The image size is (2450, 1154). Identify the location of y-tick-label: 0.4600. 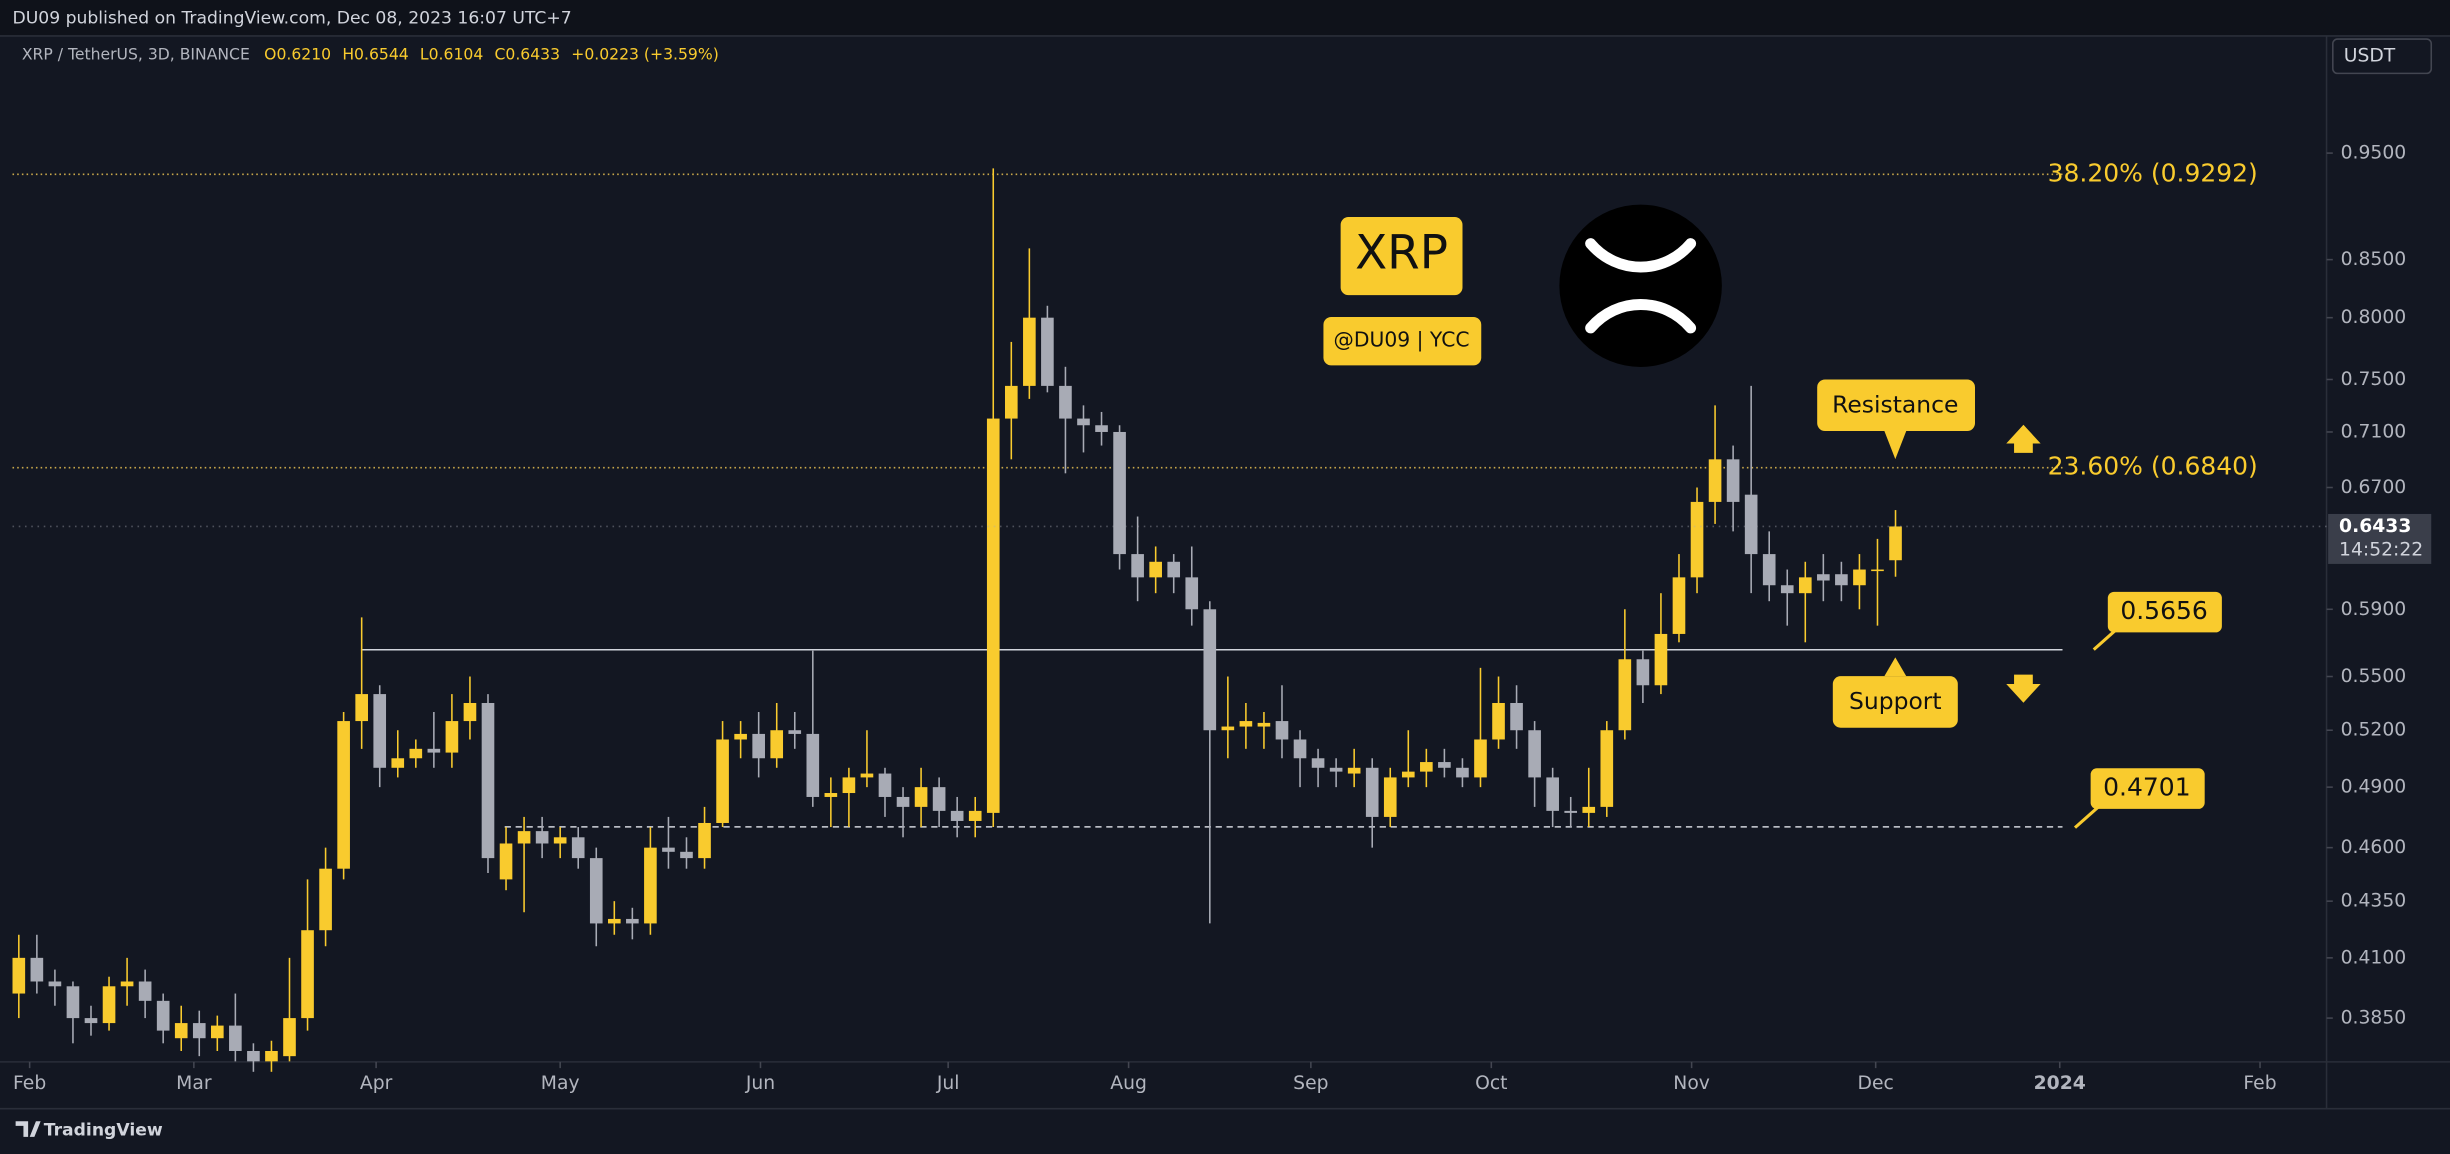
(2374, 847).